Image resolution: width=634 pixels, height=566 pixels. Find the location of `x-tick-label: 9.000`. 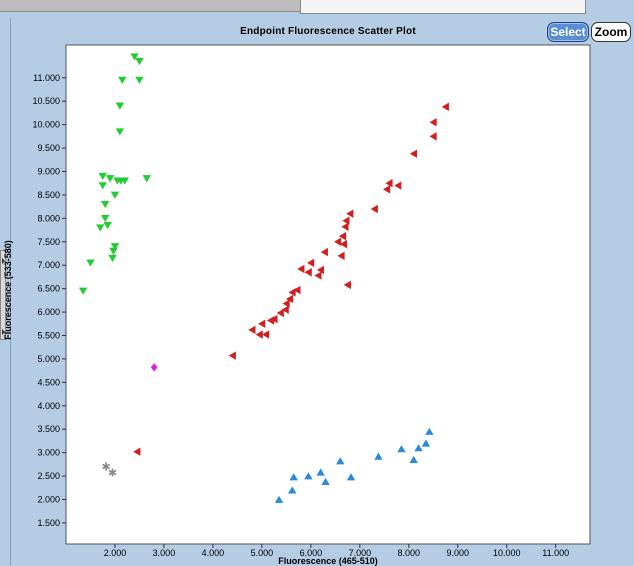

x-tick-label: 9.000 is located at coordinates (458, 553).